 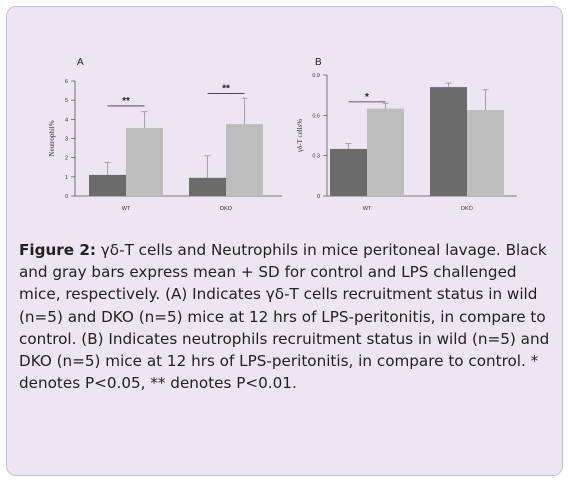 What do you see at coordinates (448, 141) in the screenshot?
I see `panel-b-bar-s0-c1` at bounding box center [448, 141].